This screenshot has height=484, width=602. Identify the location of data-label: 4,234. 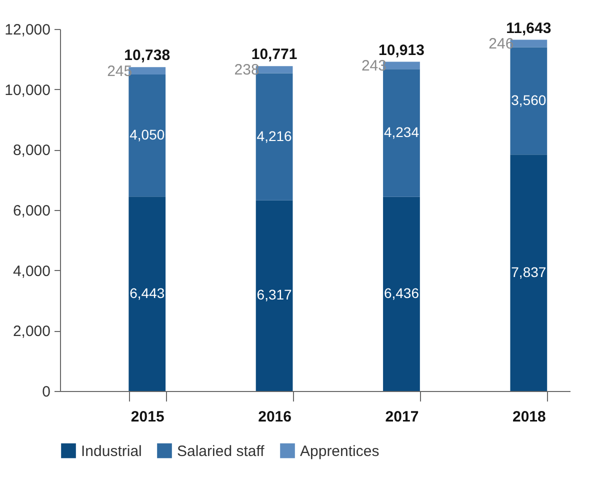
(402, 132).